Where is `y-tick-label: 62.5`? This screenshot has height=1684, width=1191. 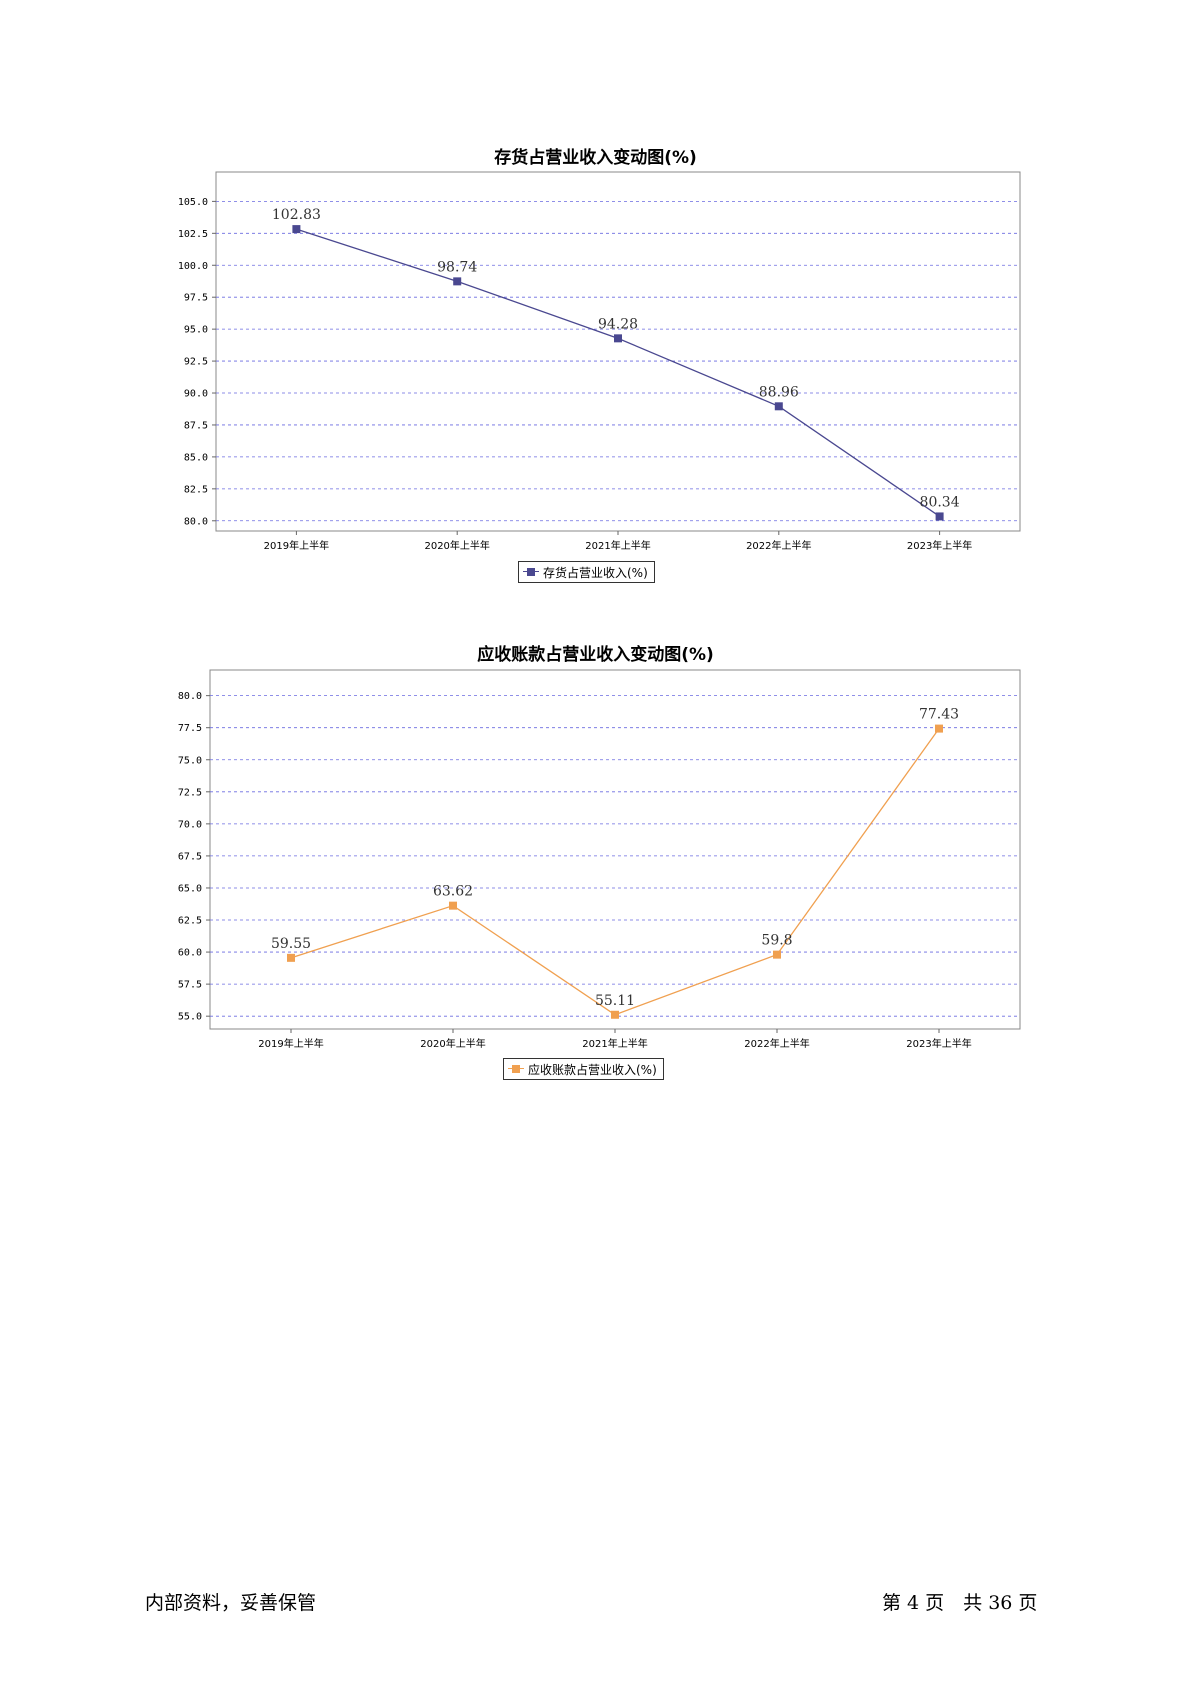
y-tick-label: 62.5 is located at coordinates (190, 921).